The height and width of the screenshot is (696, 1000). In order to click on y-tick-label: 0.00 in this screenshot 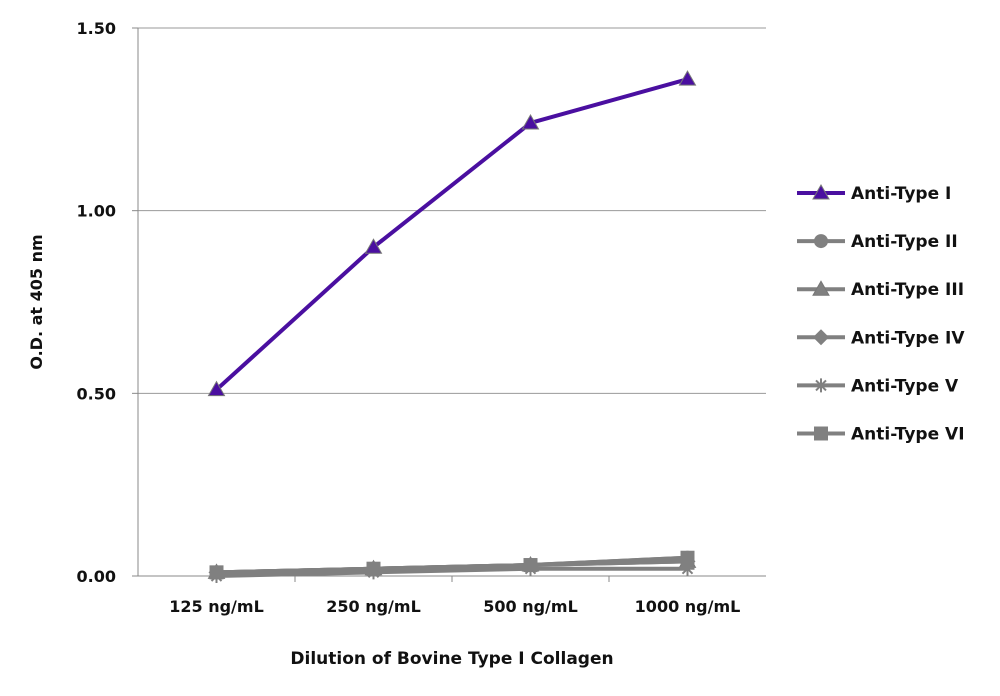, I will do `click(96, 576)`.